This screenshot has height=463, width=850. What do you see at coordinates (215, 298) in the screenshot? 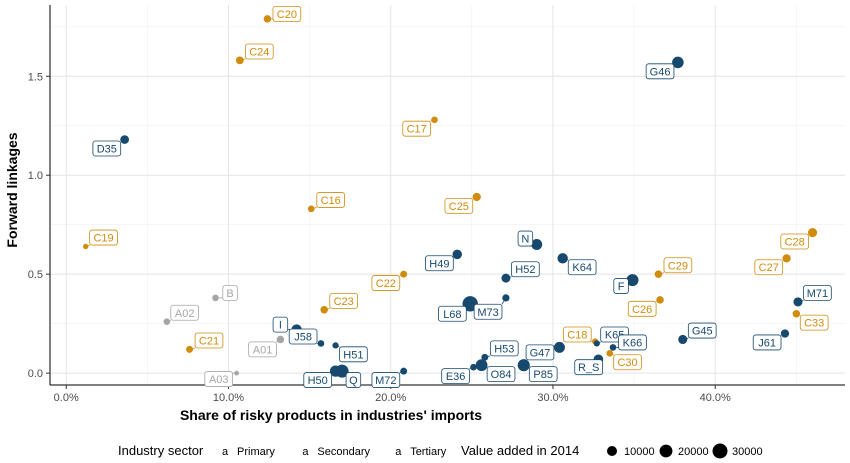
I see `point-b` at bounding box center [215, 298].